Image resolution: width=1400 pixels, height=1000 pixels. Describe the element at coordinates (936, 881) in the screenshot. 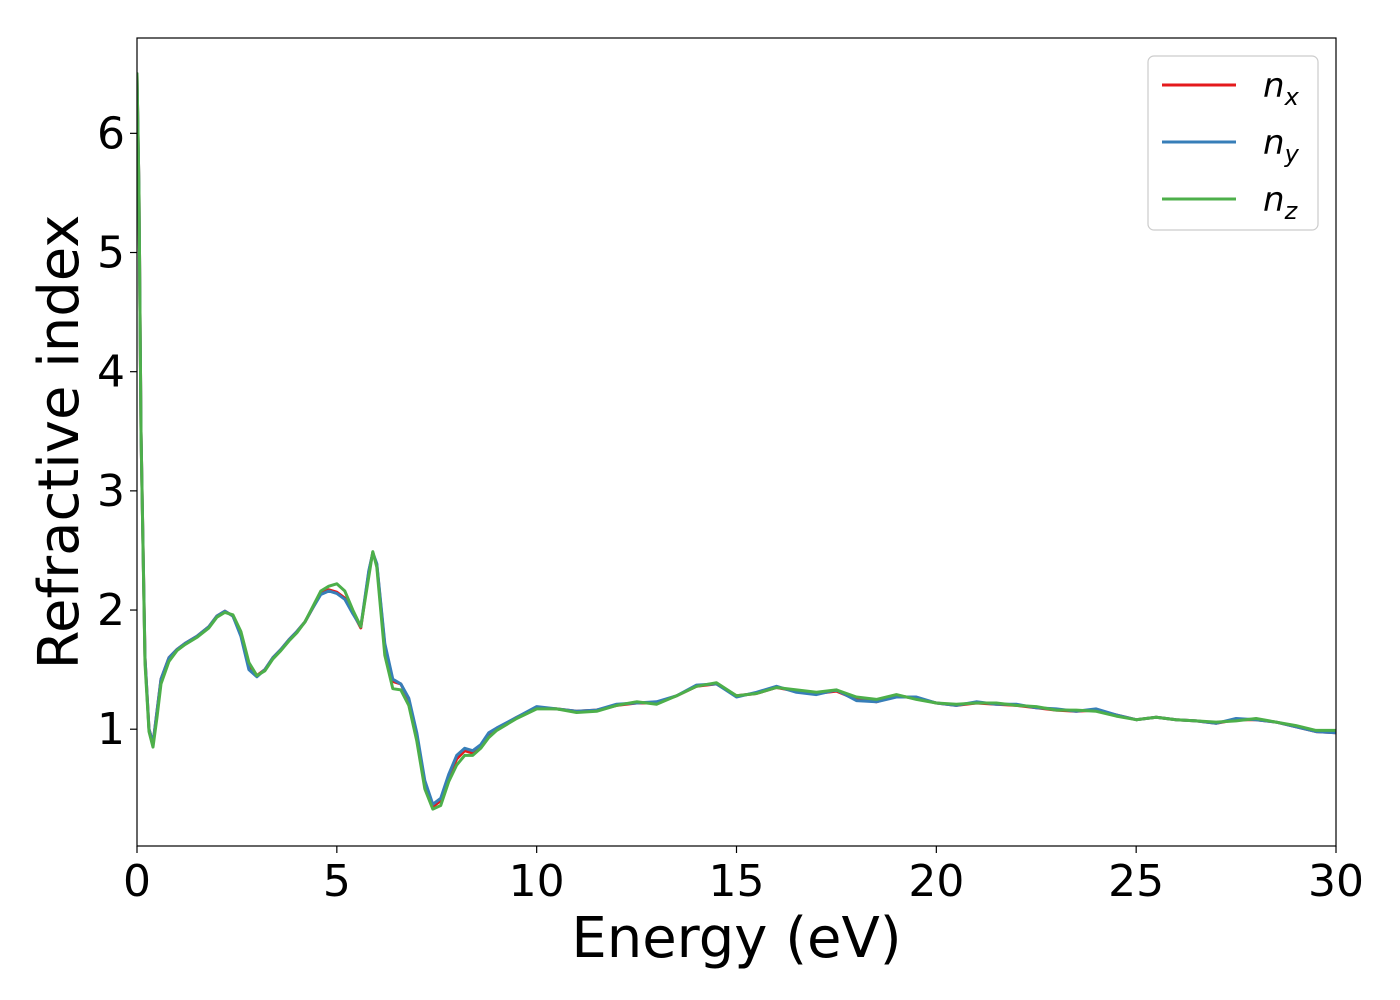

I see `x-tick-label: 20` at that location.